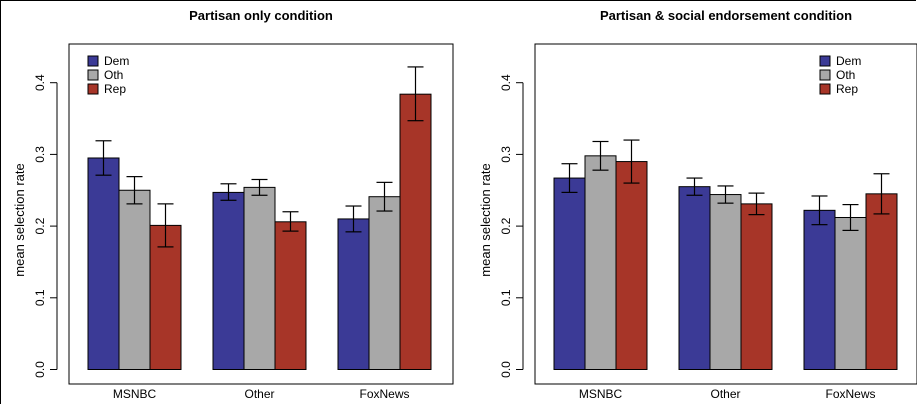 This screenshot has height=405, width=917. What do you see at coordinates (726, 15) in the screenshot?
I see `chart-title: Partisan & social endorsement condition` at bounding box center [726, 15].